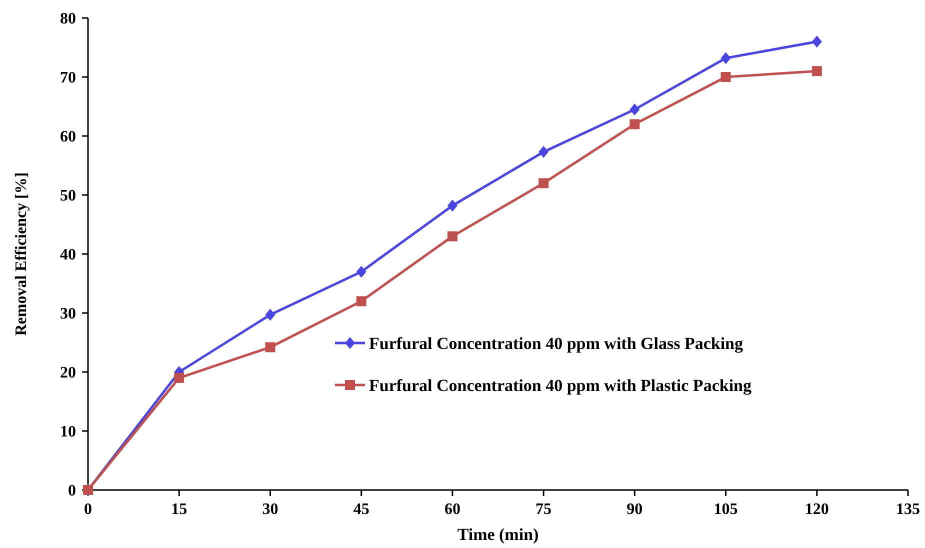 The height and width of the screenshot is (548, 925). What do you see at coordinates (68, 78) in the screenshot?
I see `y-tick-label: 70` at bounding box center [68, 78].